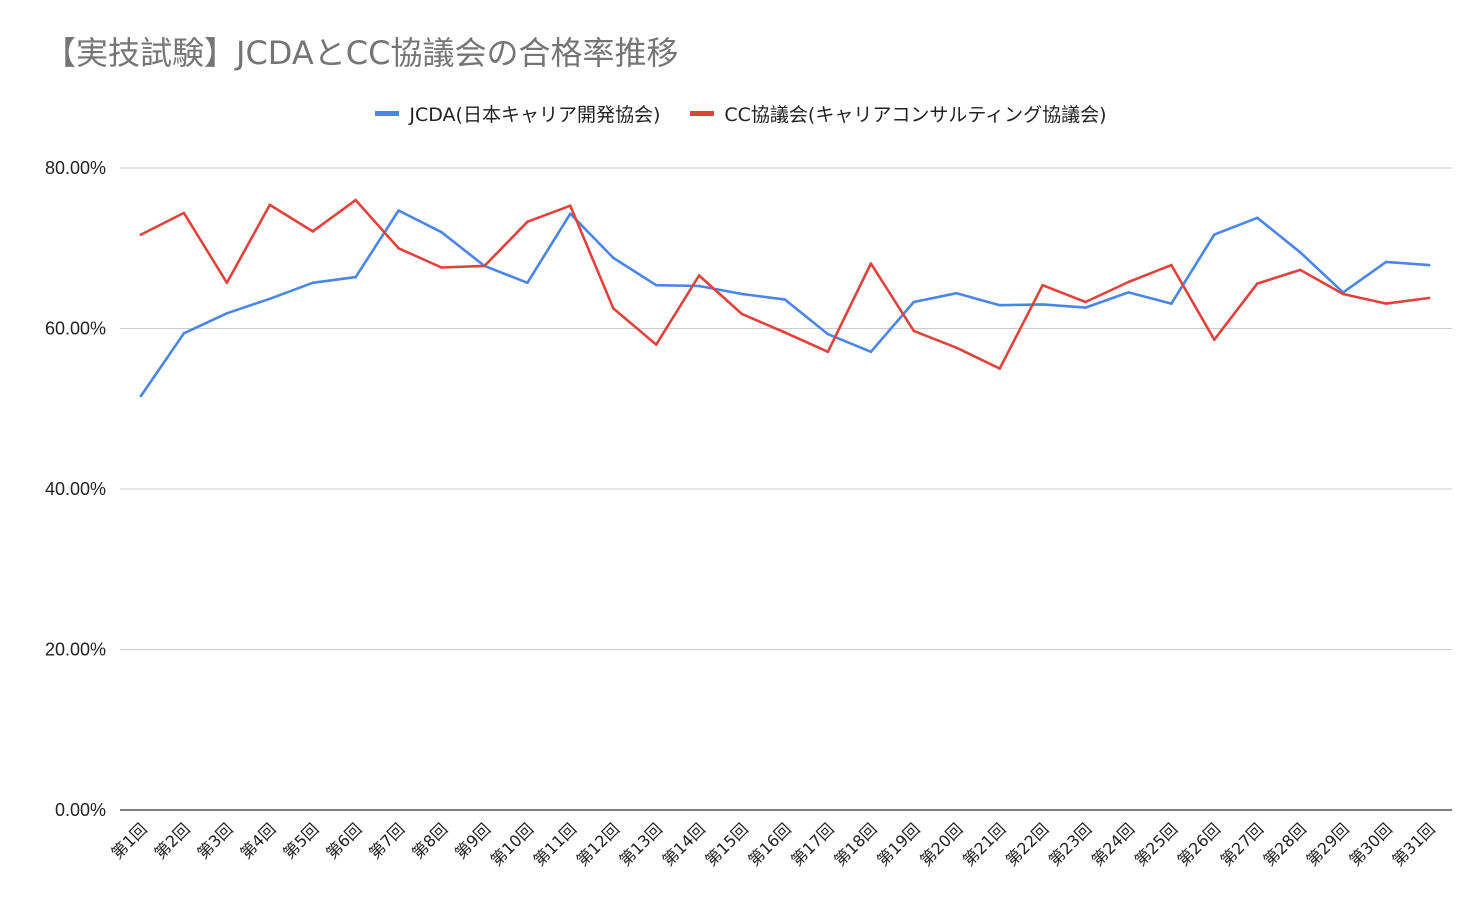  What do you see at coordinates (75, 650) in the screenshot?
I see `y-tick-label: 20.00%` at bounding box center [75, 650].